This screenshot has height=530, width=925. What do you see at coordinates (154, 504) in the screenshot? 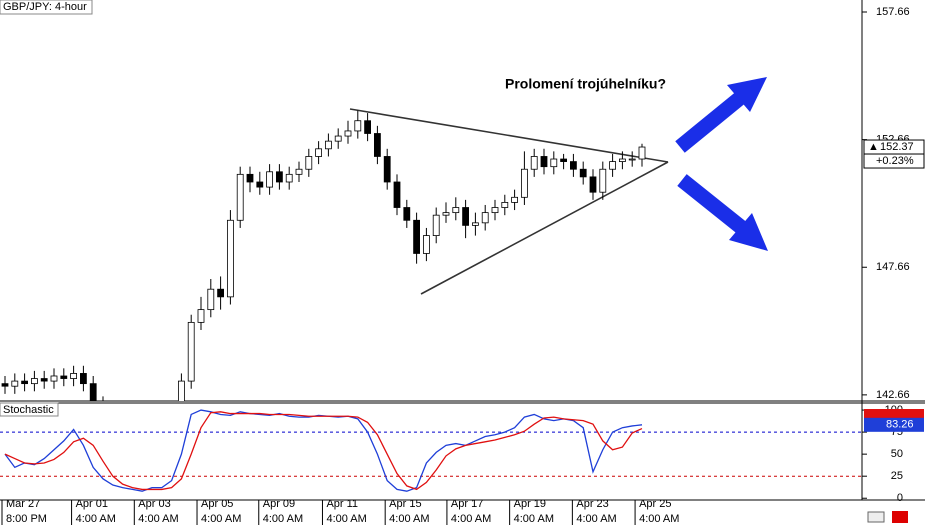
I see `x-tick-label: Apr 03` at bounding box center [154, 504].